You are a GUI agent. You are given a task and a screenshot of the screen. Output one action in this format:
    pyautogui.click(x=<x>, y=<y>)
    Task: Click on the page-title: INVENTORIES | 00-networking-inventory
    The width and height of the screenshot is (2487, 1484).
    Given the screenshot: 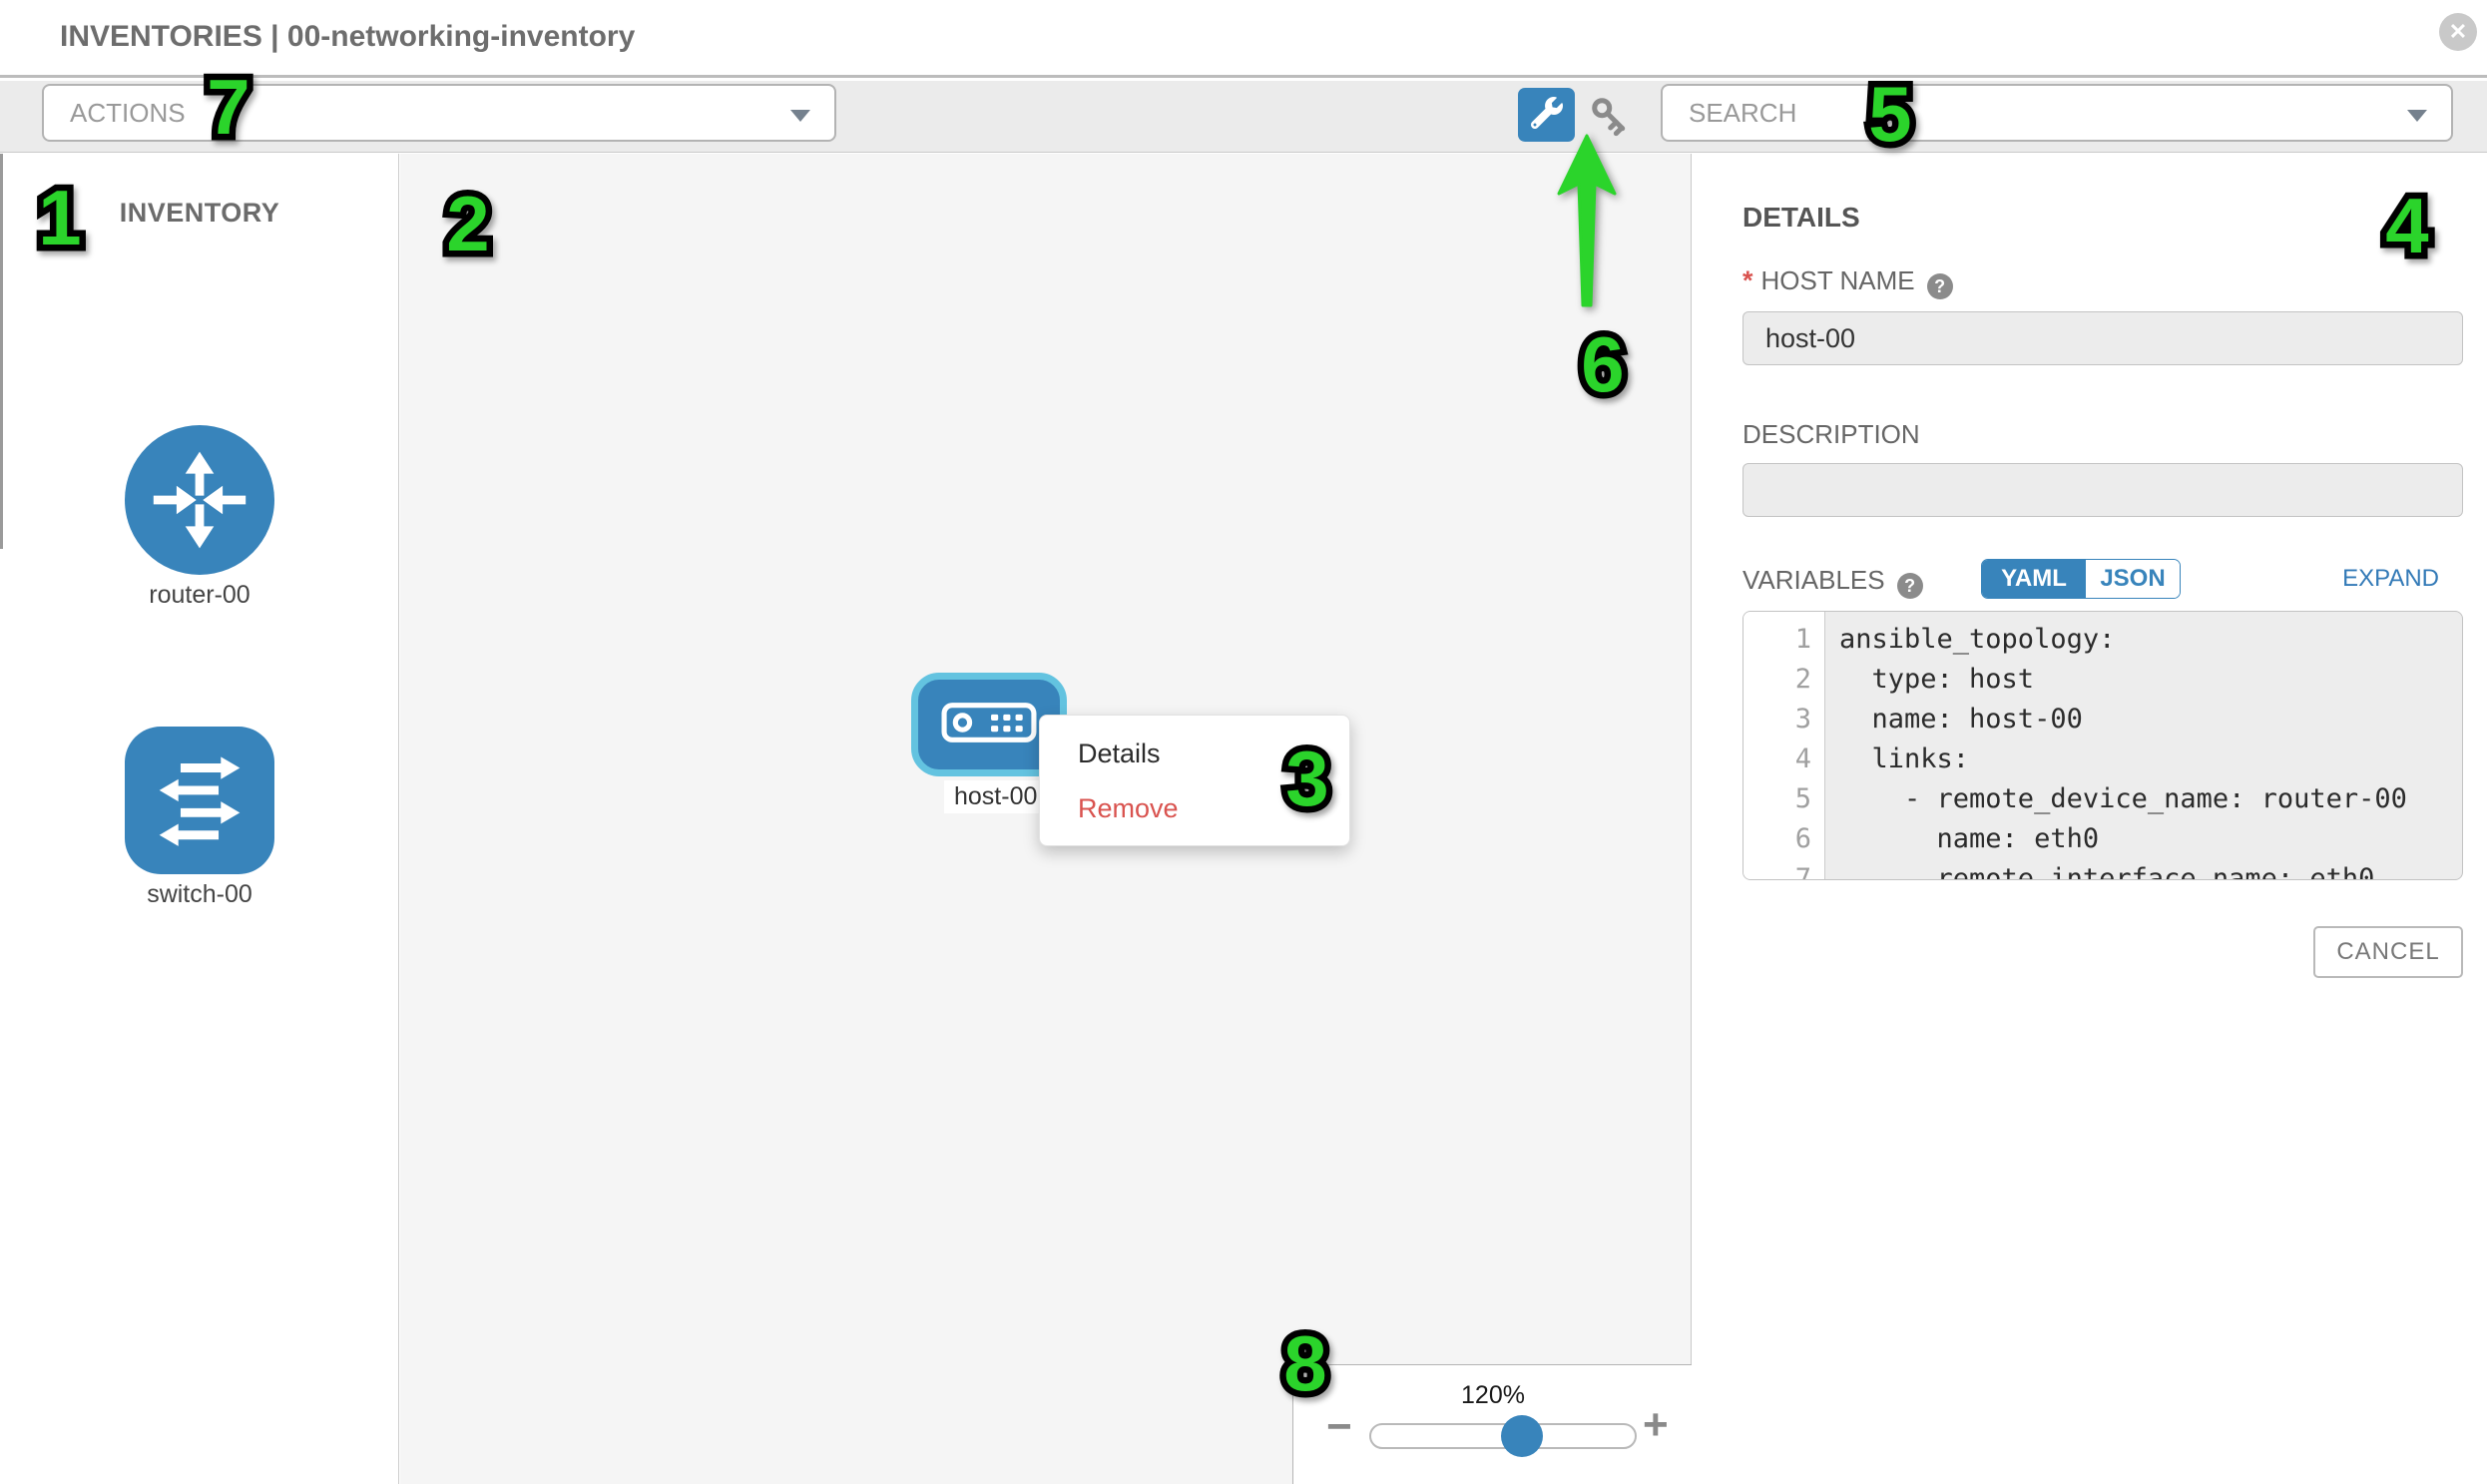 What is the action you would take?
    pyautogui.click(x=348, y=36)
    